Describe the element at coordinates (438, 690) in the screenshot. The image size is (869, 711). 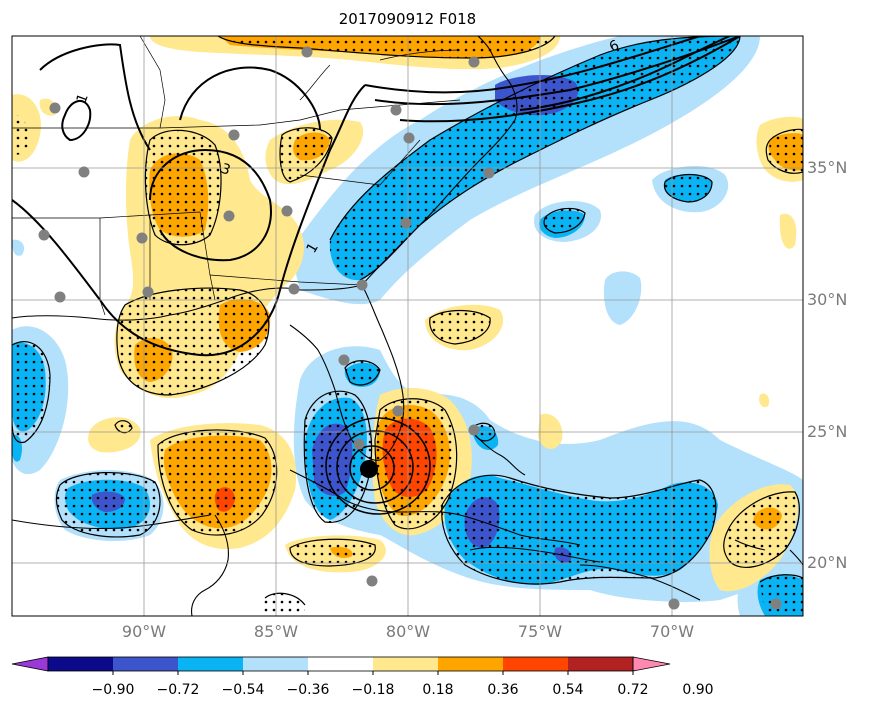
I see `colorbar-tick-label: 0.18` at that location.